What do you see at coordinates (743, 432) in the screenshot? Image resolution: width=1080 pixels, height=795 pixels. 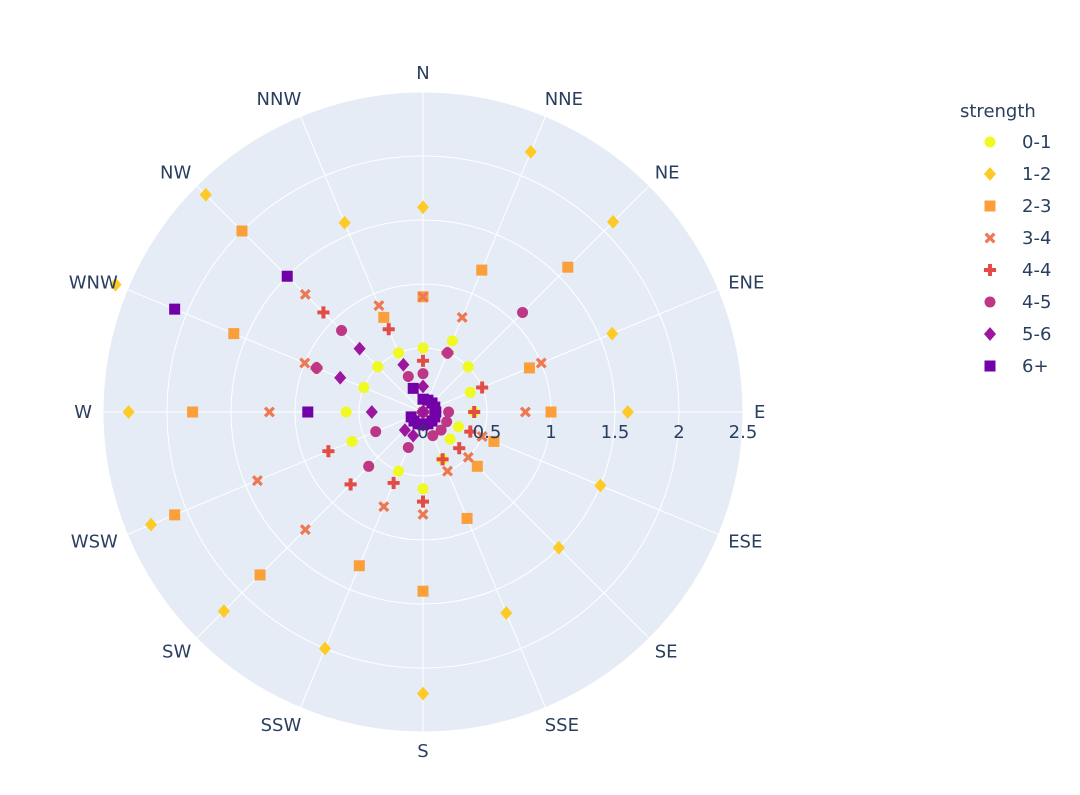 I see `radial-tick-label: 2.5` at bounding box center [743, 432].